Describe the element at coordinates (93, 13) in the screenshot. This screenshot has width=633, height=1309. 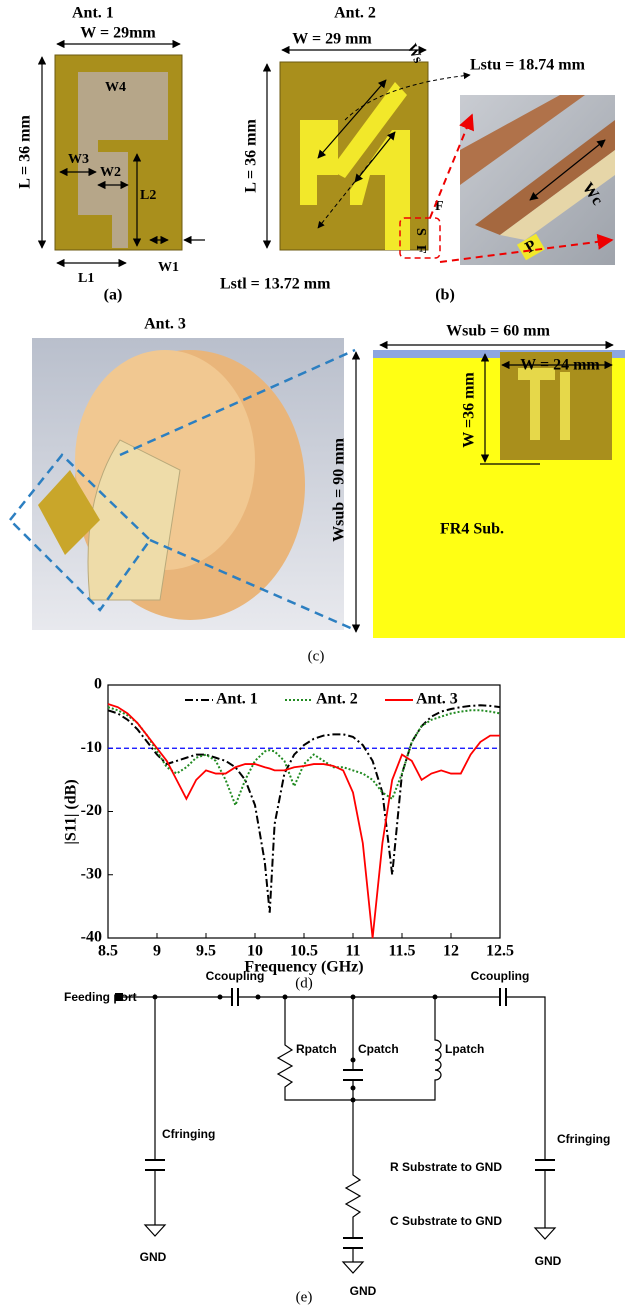
I see `title: Ant. 1` at that location.